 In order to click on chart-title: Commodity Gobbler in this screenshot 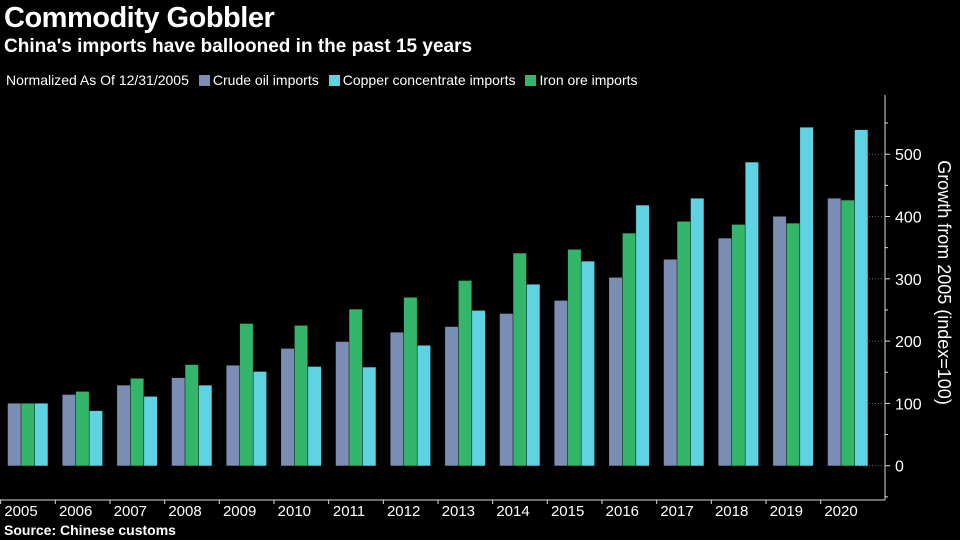, I will do `click(139, 18)`.